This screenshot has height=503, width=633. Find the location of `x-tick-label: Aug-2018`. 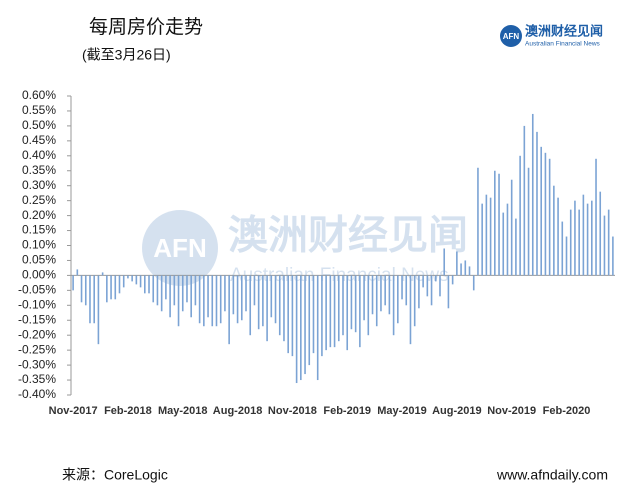

x-tick-label: Aug-2018 is located at coordinates (238, 411).